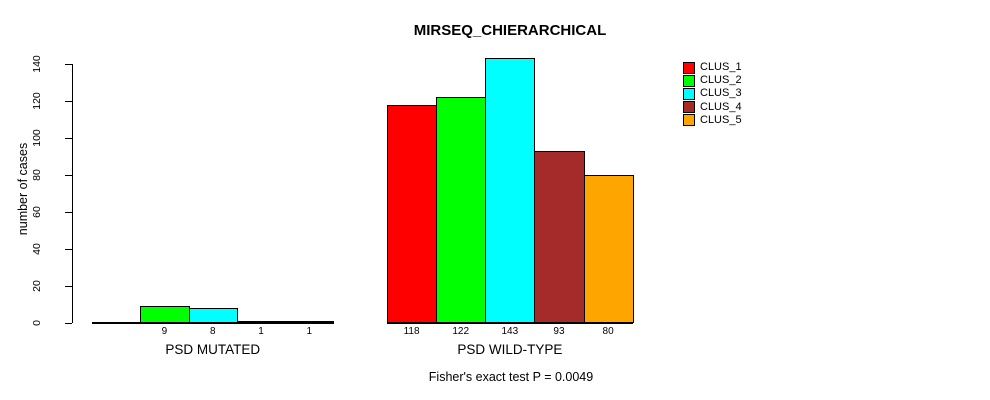 This screenshot has width=990, height=400. I want to click on bar-value-label: 118, so click(411, 331).